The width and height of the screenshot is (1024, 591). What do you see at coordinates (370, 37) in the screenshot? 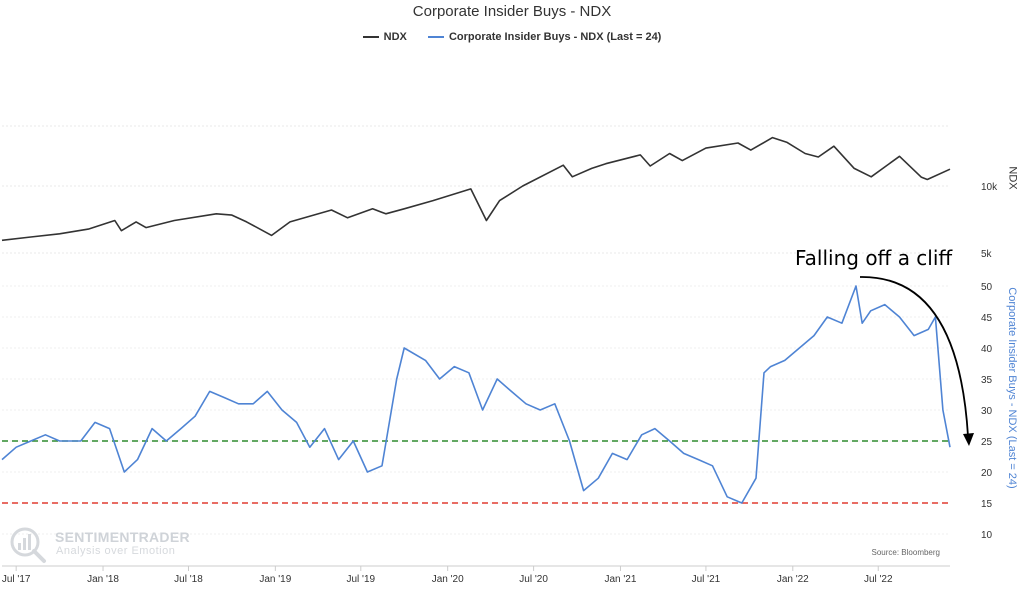
I see `legend-swatch-ndx` at bounding box center [370, 37].